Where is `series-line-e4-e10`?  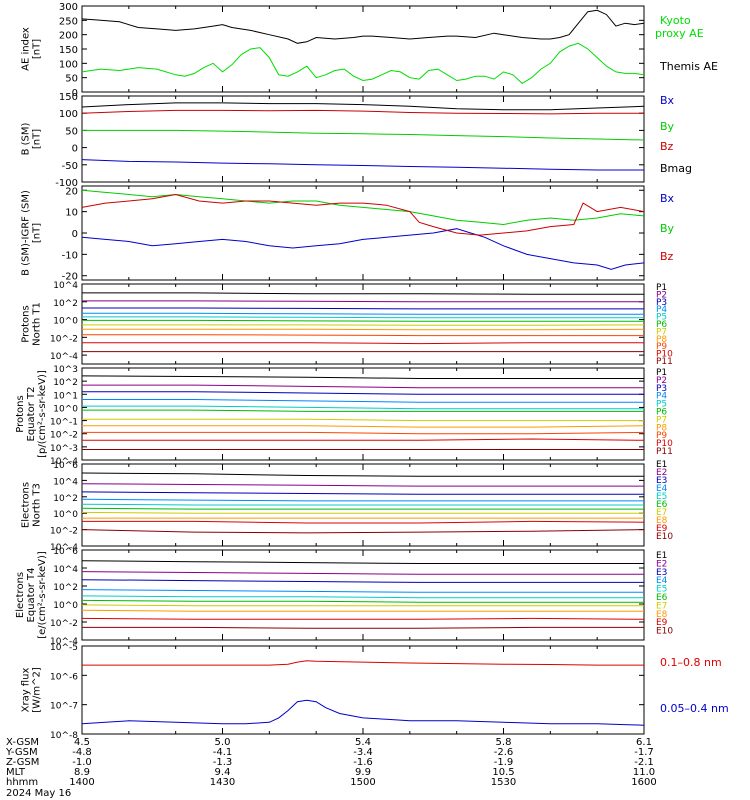
series-line-e4-e10 is located at coordinates (363, 627).